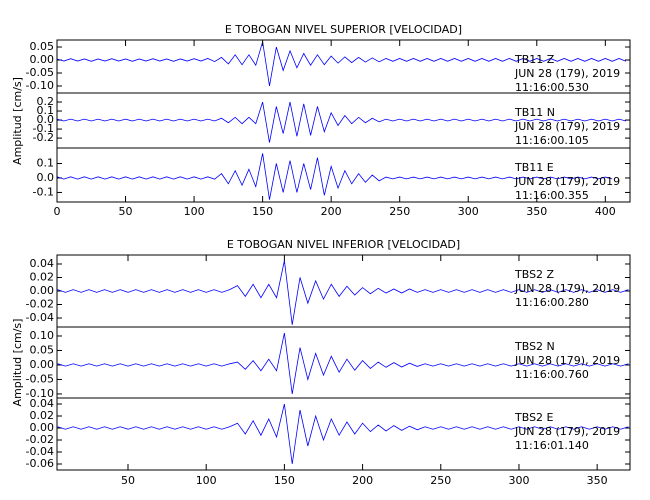 The image size is (650, 500). I want to click on y-tick-label: -0.2, so click(43, 137).